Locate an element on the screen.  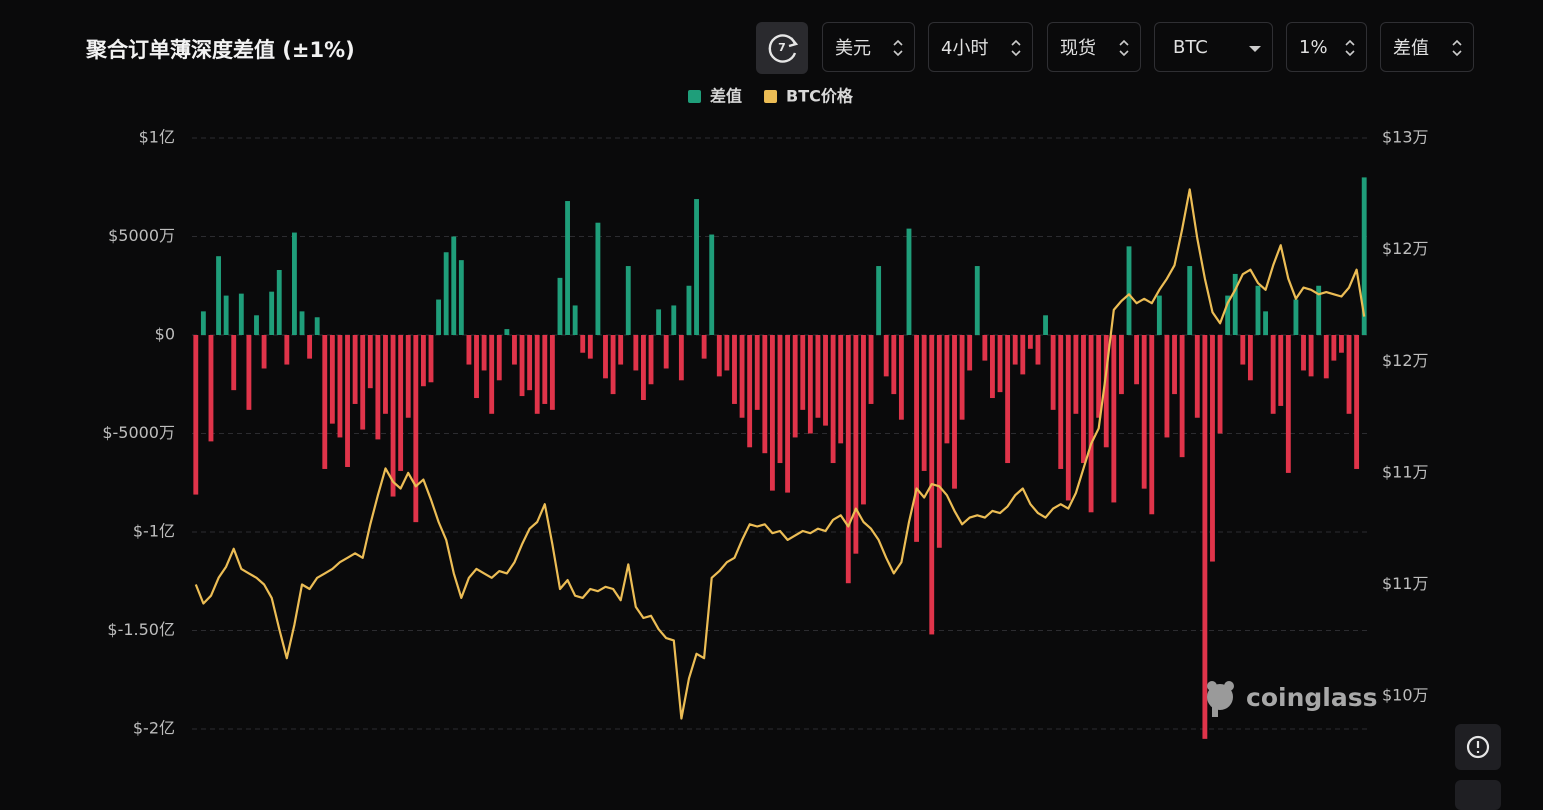
y2-tick-label: $10万 is located at coordinates (1405, 695).